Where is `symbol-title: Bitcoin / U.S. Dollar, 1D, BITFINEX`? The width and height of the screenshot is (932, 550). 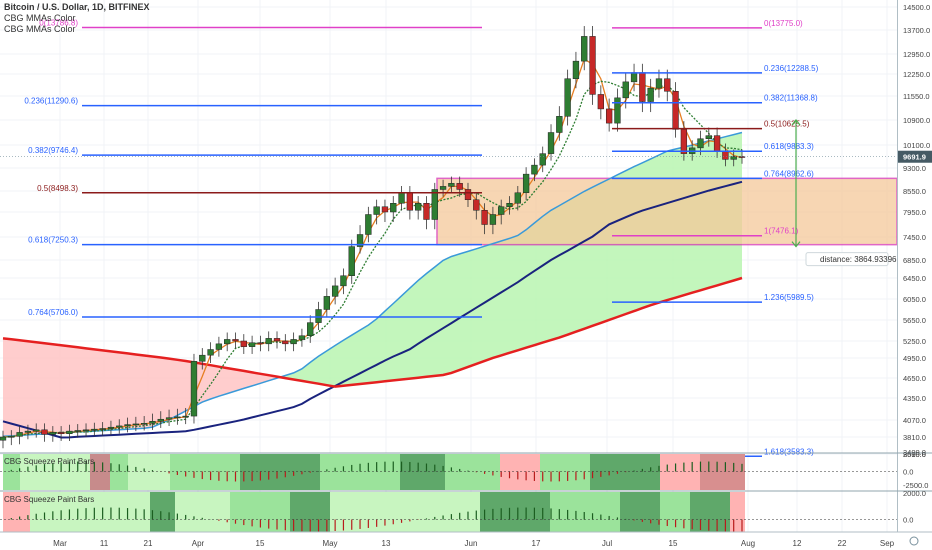 symbol-title: Bitcoin / U.S. Dollar, 1D, BITFINEX is located at coordinates (77, 7).